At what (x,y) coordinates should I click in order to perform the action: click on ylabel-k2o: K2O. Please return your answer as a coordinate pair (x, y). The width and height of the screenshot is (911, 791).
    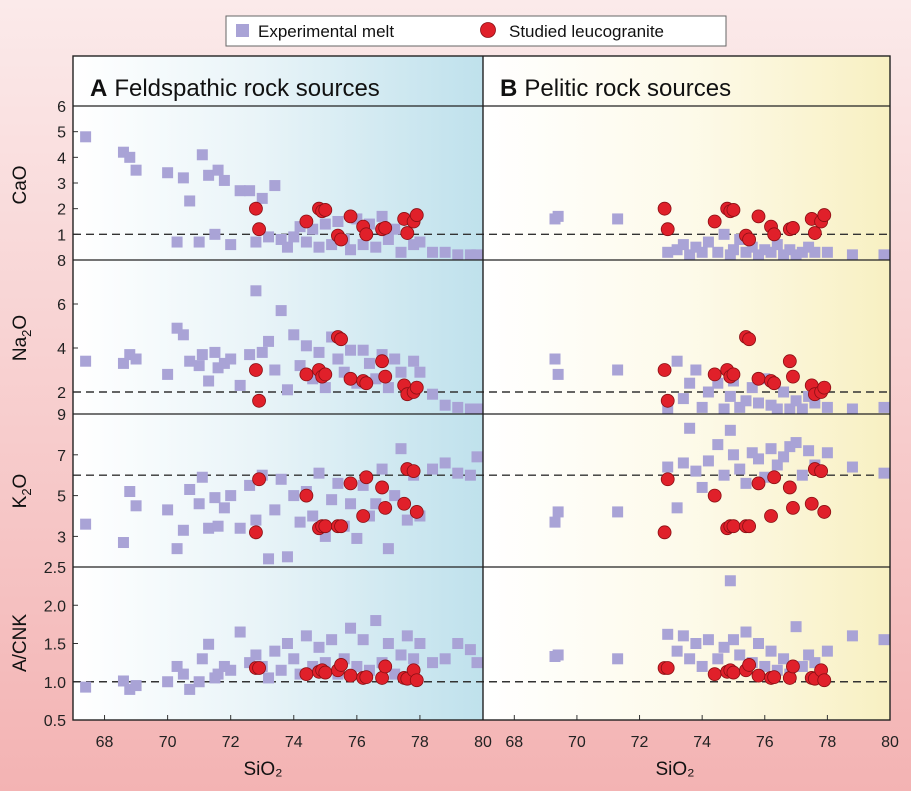
    Looking at the image, I should click on (22, 491).